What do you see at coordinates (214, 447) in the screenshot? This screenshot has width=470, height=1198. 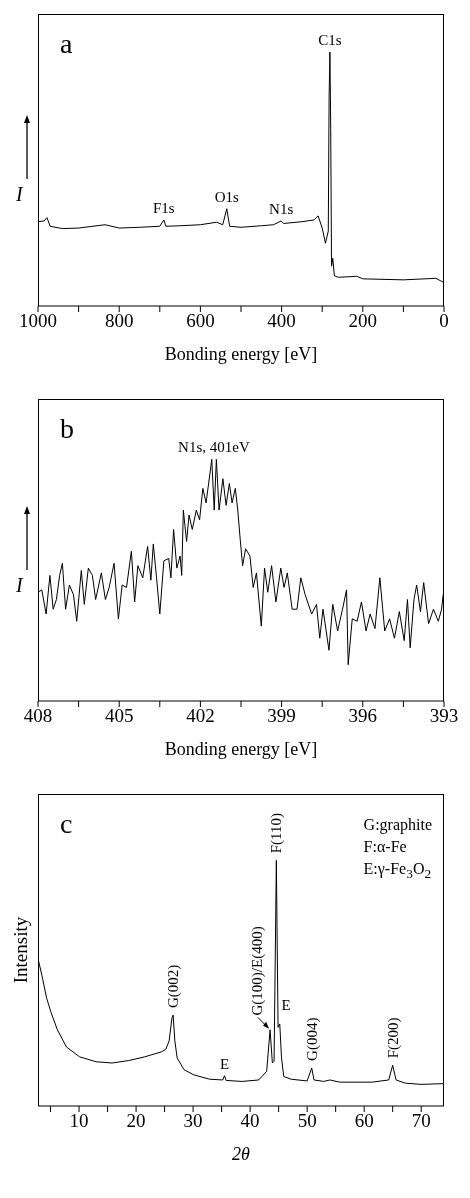 I see `annotation: N1s, 401eV` at bounding box center [214, 447].